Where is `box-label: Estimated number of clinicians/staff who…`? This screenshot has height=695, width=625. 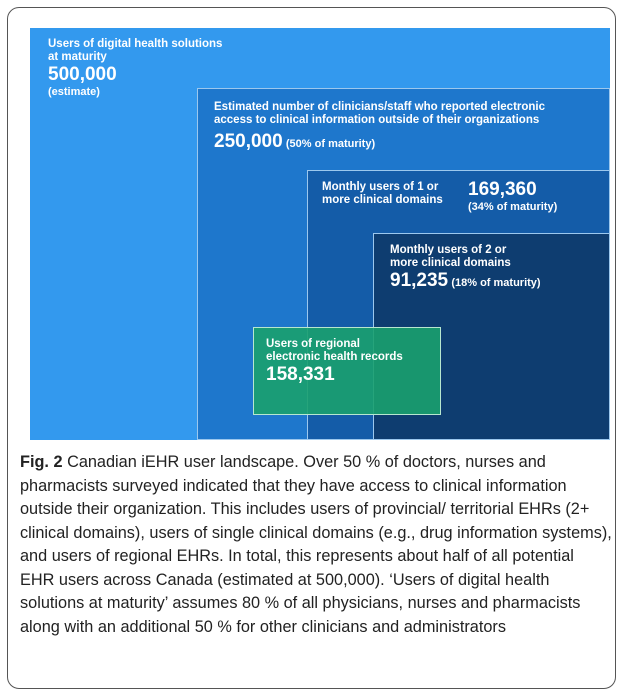 box-label: Estimated number of clinicians/staff who… is located at coordinates (380, 107).